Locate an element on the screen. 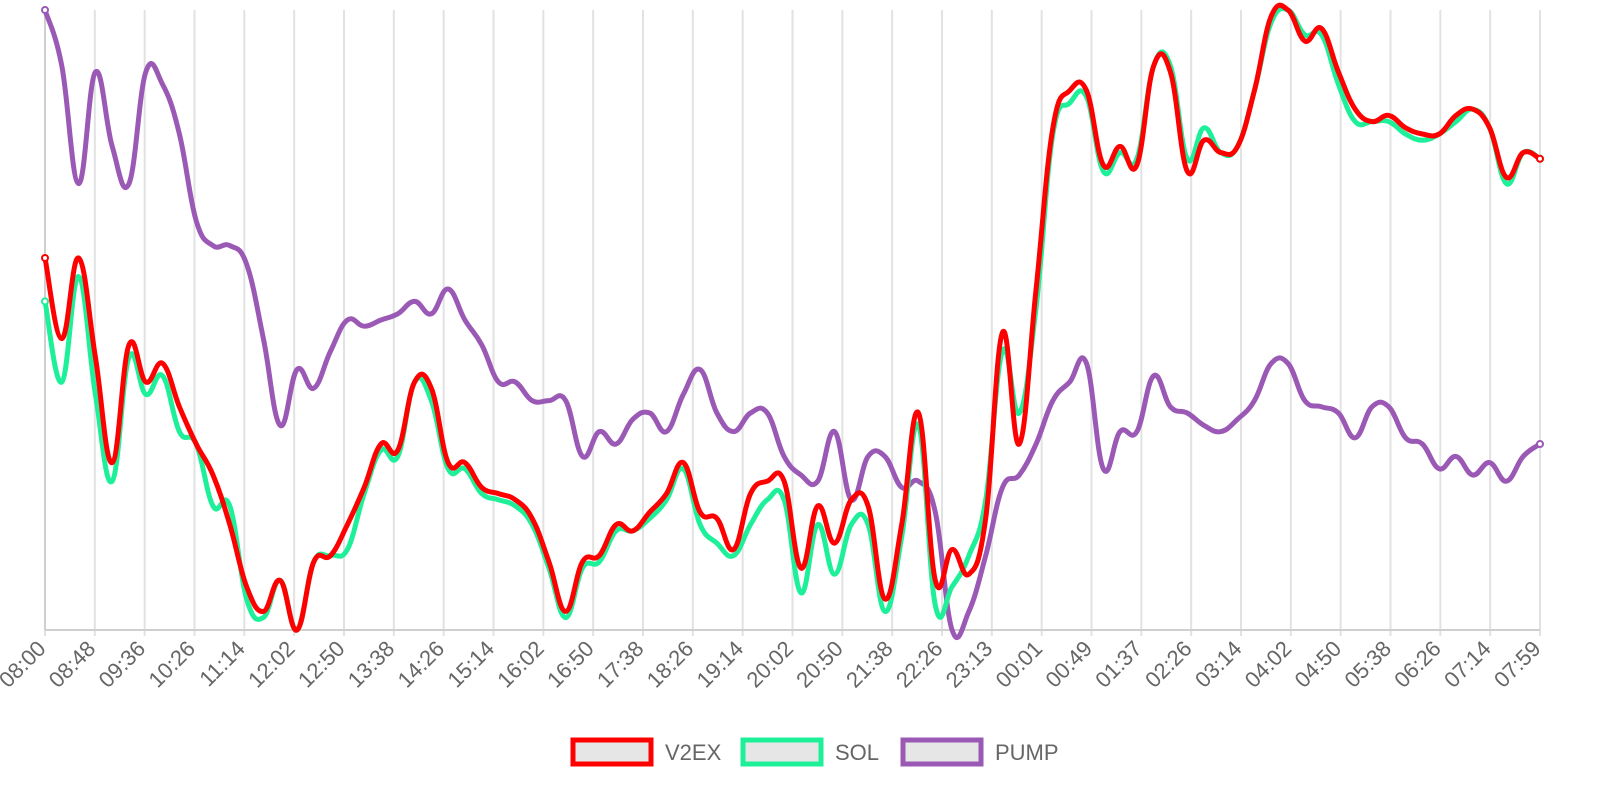 The width and height of the screenshot is (1600, 800). legend-label-v2ex: V2EX is located at coordinates (693, 752).